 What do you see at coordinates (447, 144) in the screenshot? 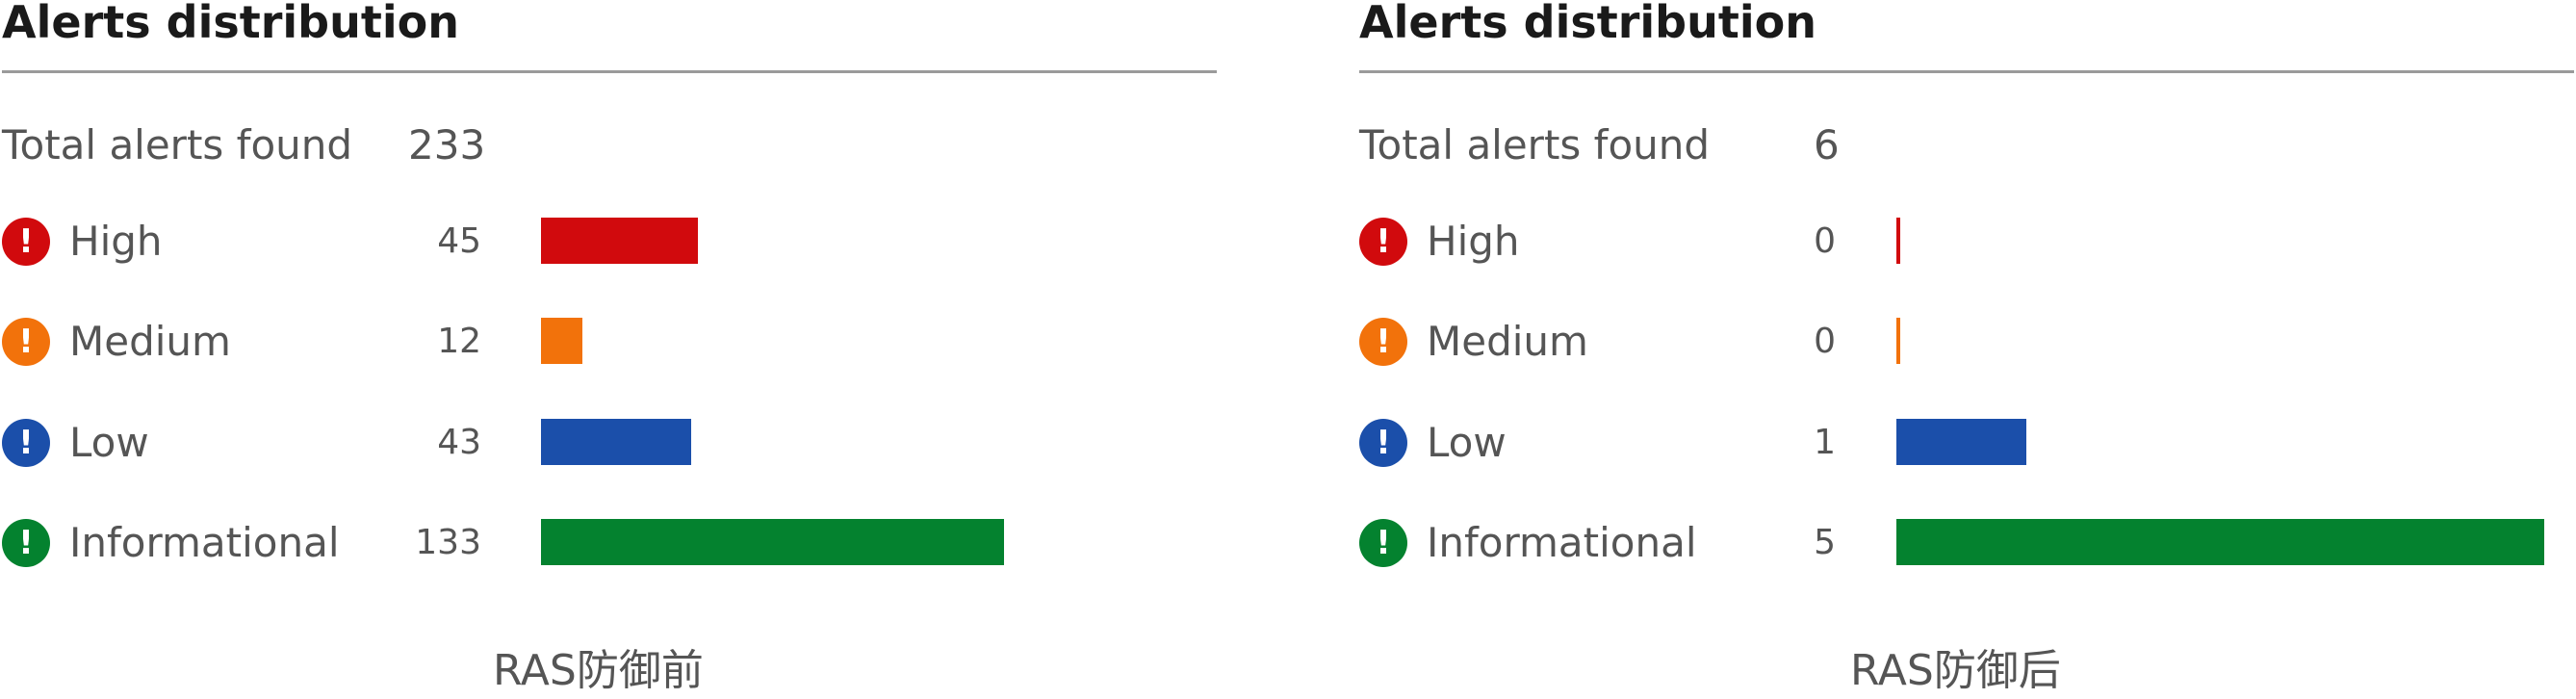
I see `total-alerts-value: 233` at bounding box center [447, 144].